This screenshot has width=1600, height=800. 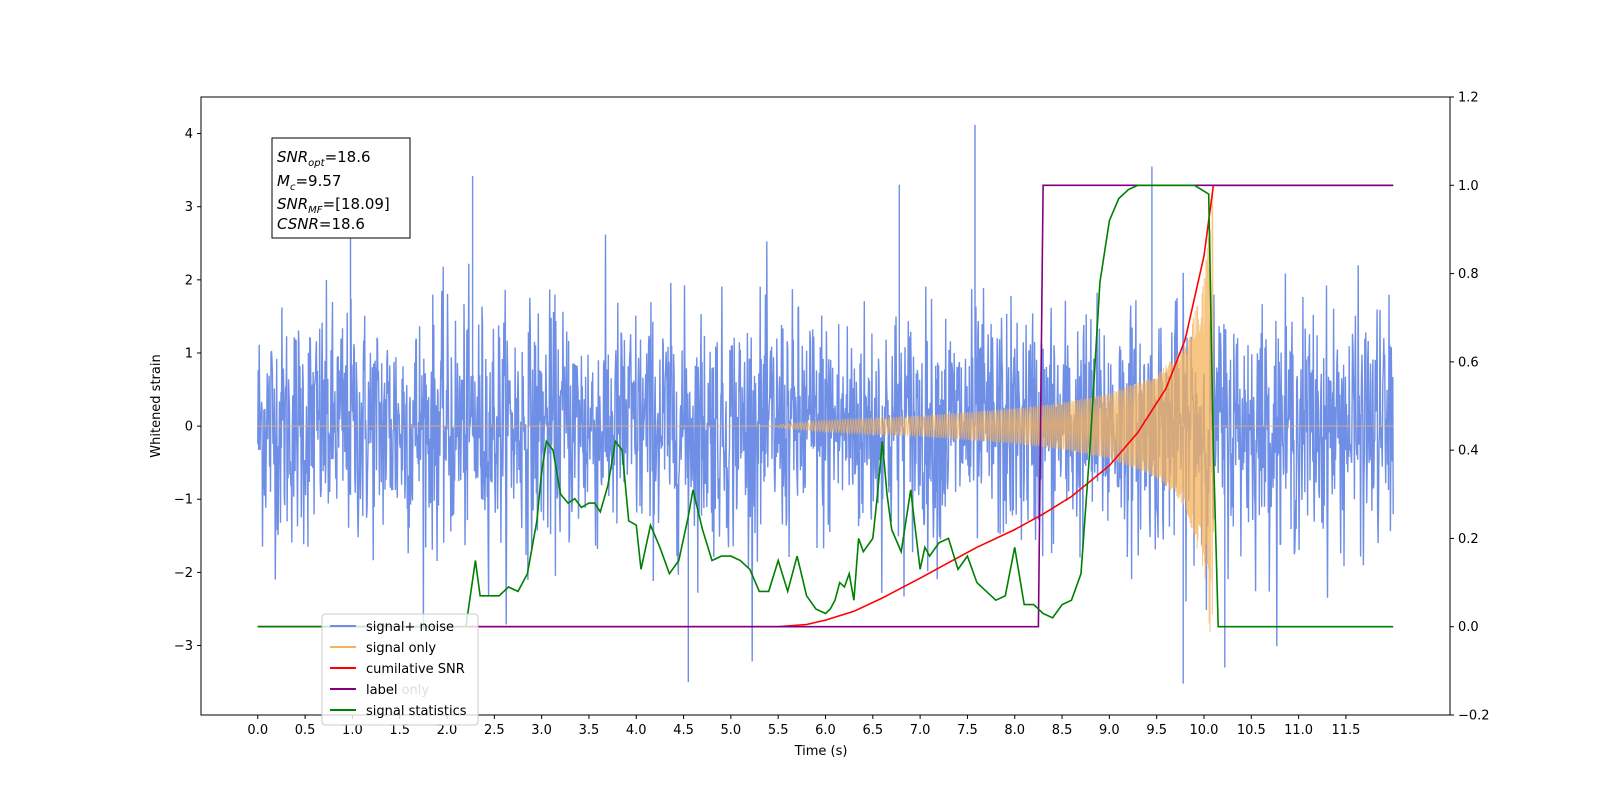 I want to click on x-tick-label: 7.0, so click(x=920, y=730).